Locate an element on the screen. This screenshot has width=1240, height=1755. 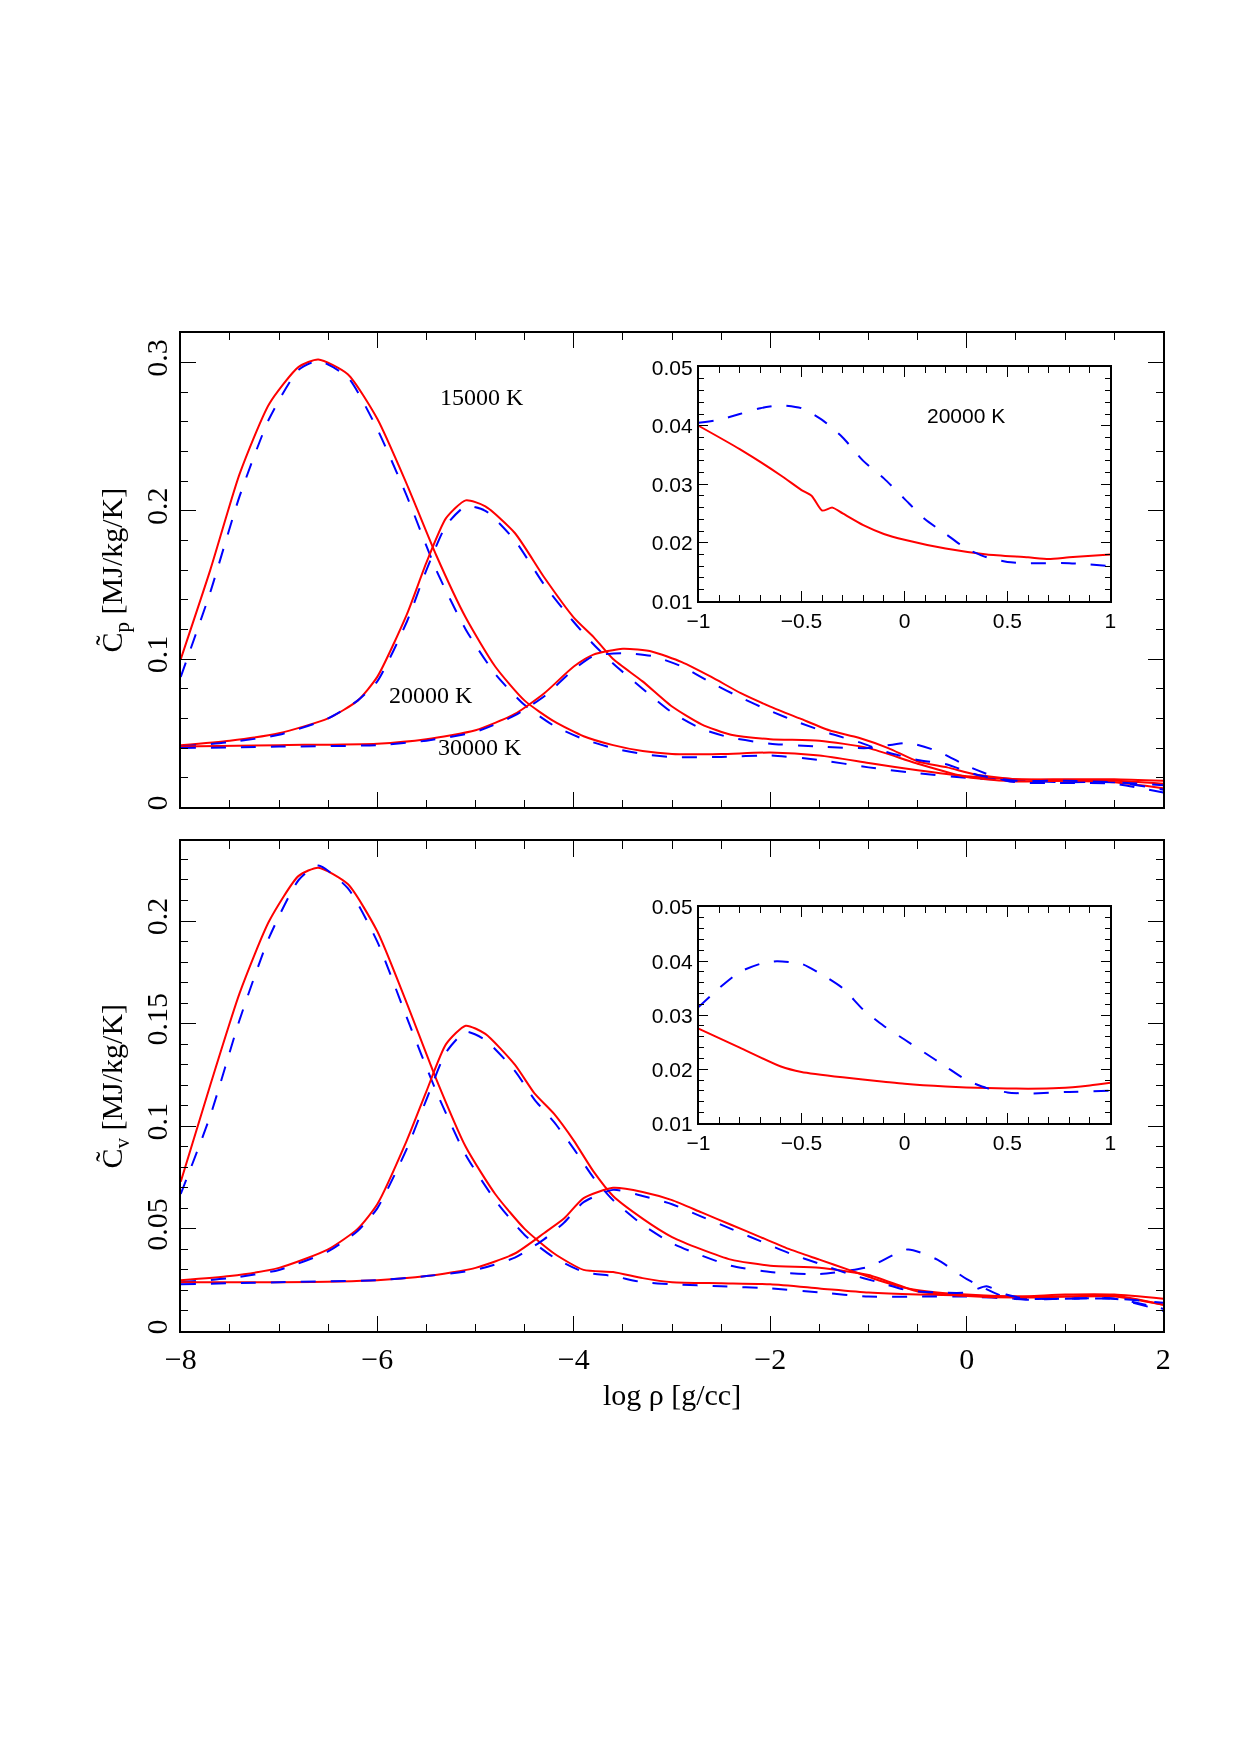
x-tick-label: 2 is located at coordinates (1163, 1359).